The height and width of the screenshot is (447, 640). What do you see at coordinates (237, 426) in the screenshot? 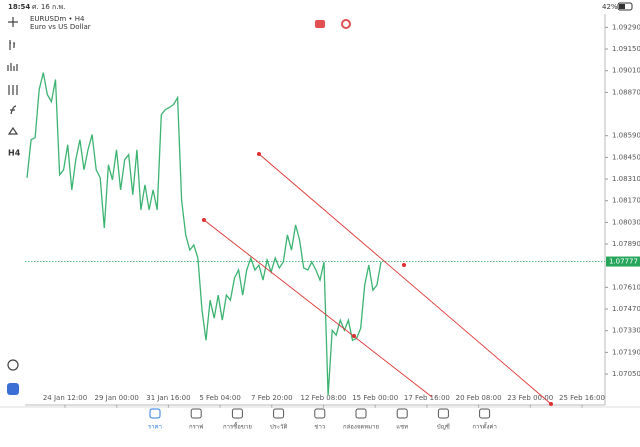
I see `nav-label: การซื้อขาย` at bounding box center [237, 426].